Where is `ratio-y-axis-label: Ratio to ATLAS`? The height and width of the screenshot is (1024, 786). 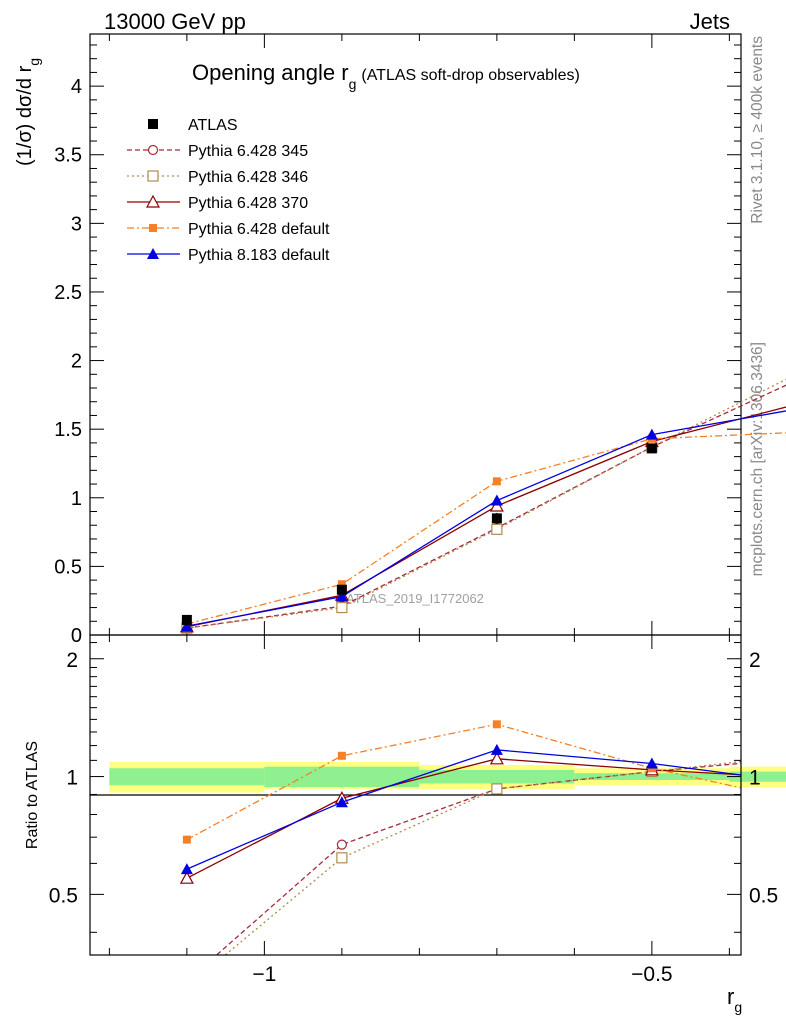 ratio-y-axis-label: Ratio to ATLAS is located at coordinates (32, 795).